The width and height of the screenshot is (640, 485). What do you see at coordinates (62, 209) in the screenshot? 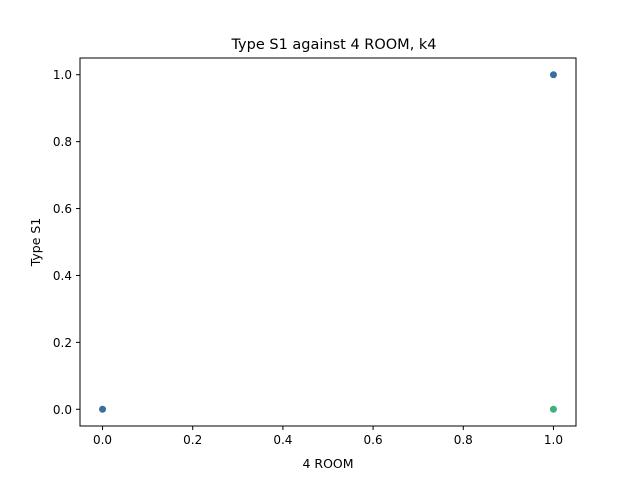
I see `y-tick-label: 0.6` at bounding box center [62, 209].